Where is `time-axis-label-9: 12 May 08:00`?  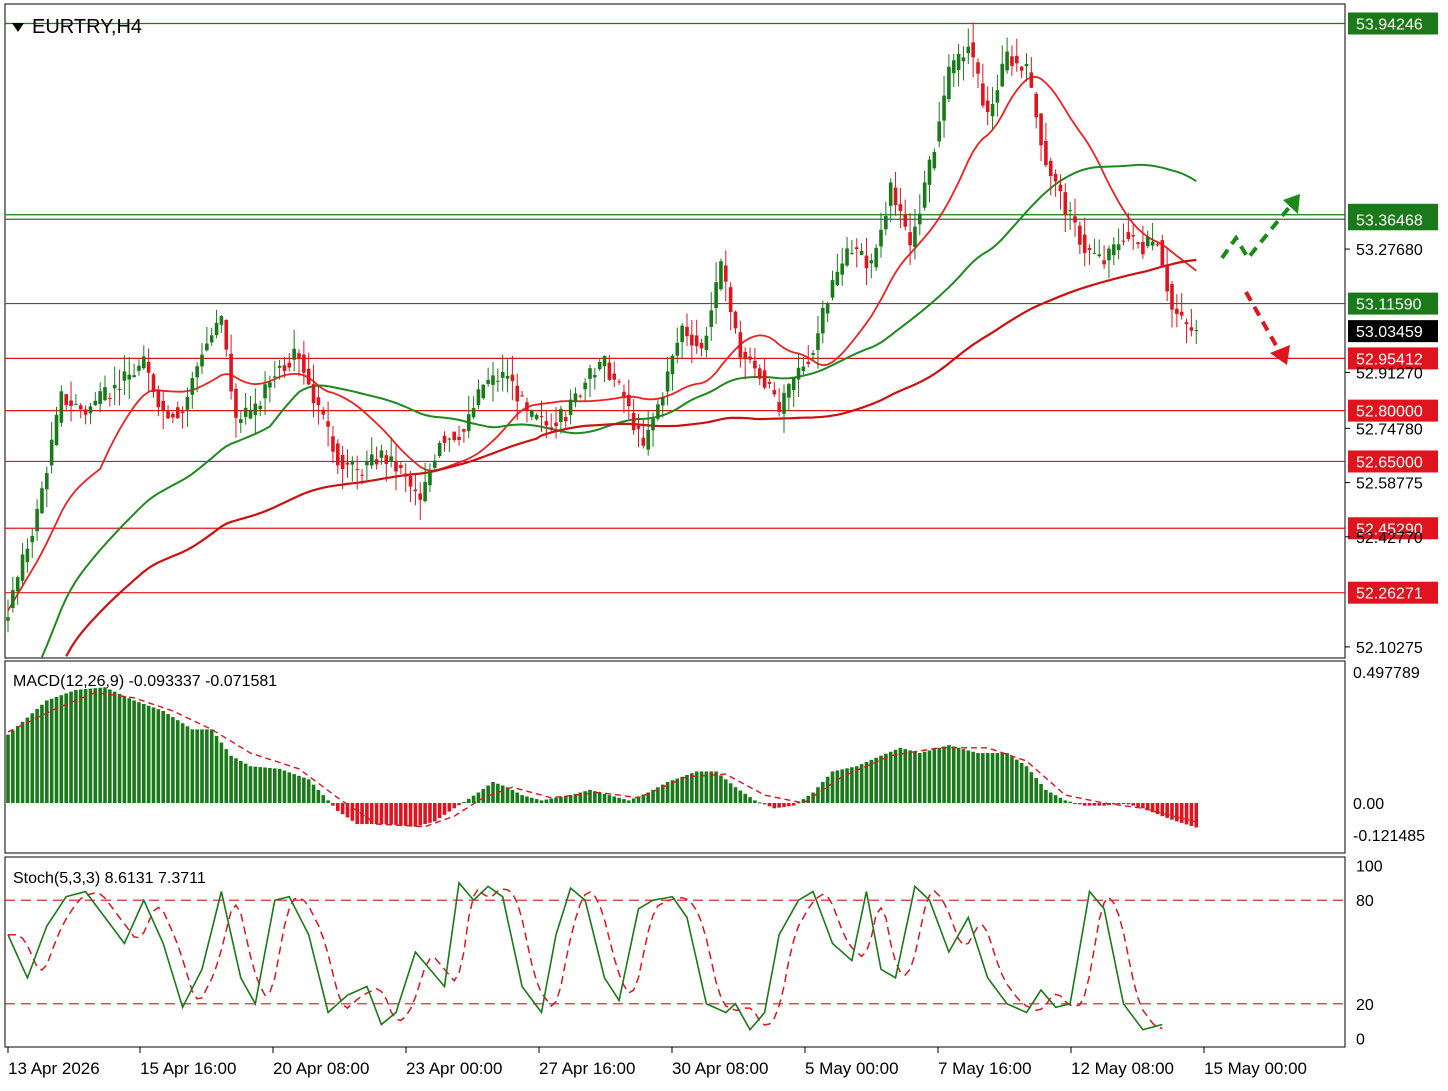
time-axis-label-9: 12 May 08:00 is located at coordinates (1122, 1068).